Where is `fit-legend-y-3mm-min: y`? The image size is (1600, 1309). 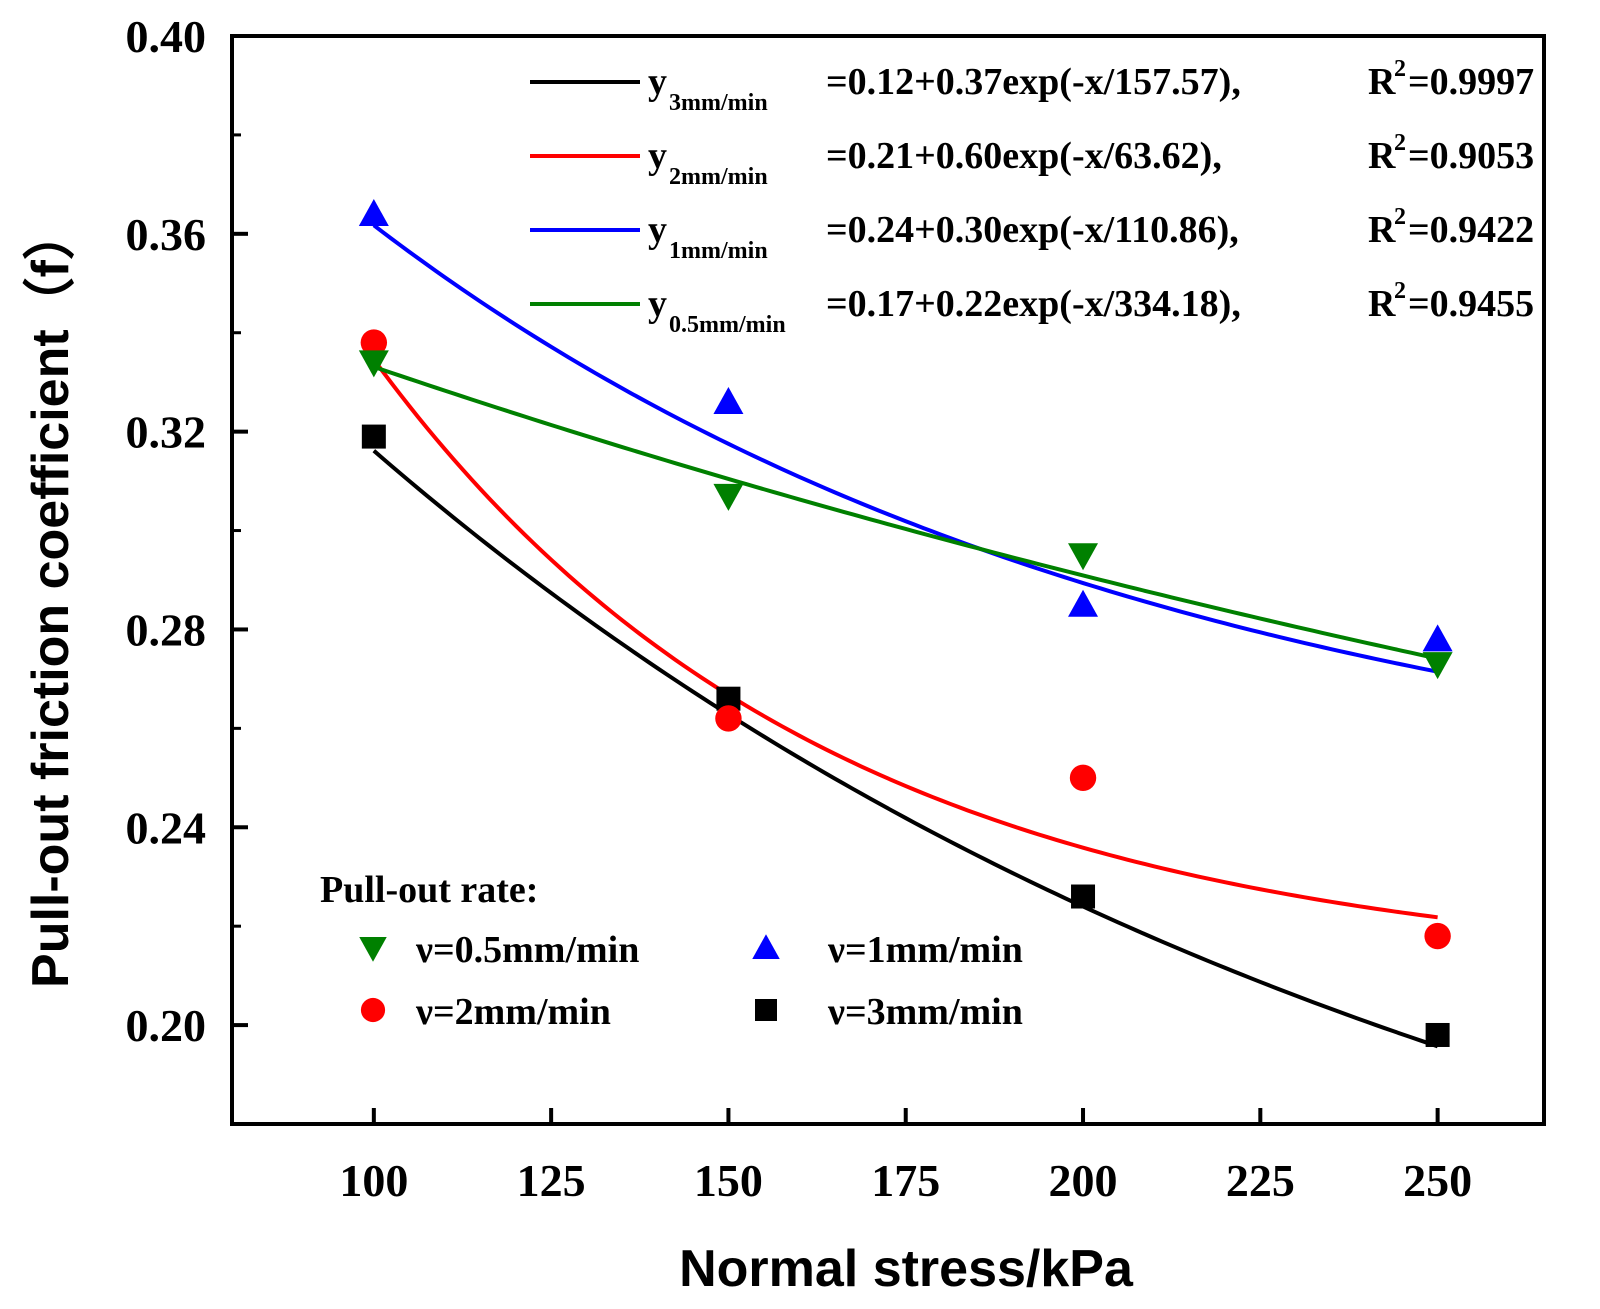
fit-legend-y-3mm-min: y is located at coordinates (657, 82).